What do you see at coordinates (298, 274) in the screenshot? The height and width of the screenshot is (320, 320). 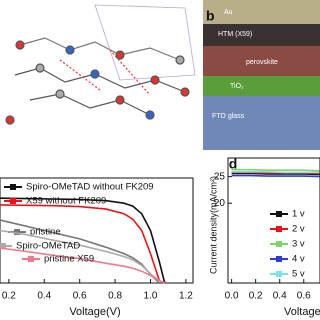 I see `legend-label: 5 v` at bounding box center [298, 274].